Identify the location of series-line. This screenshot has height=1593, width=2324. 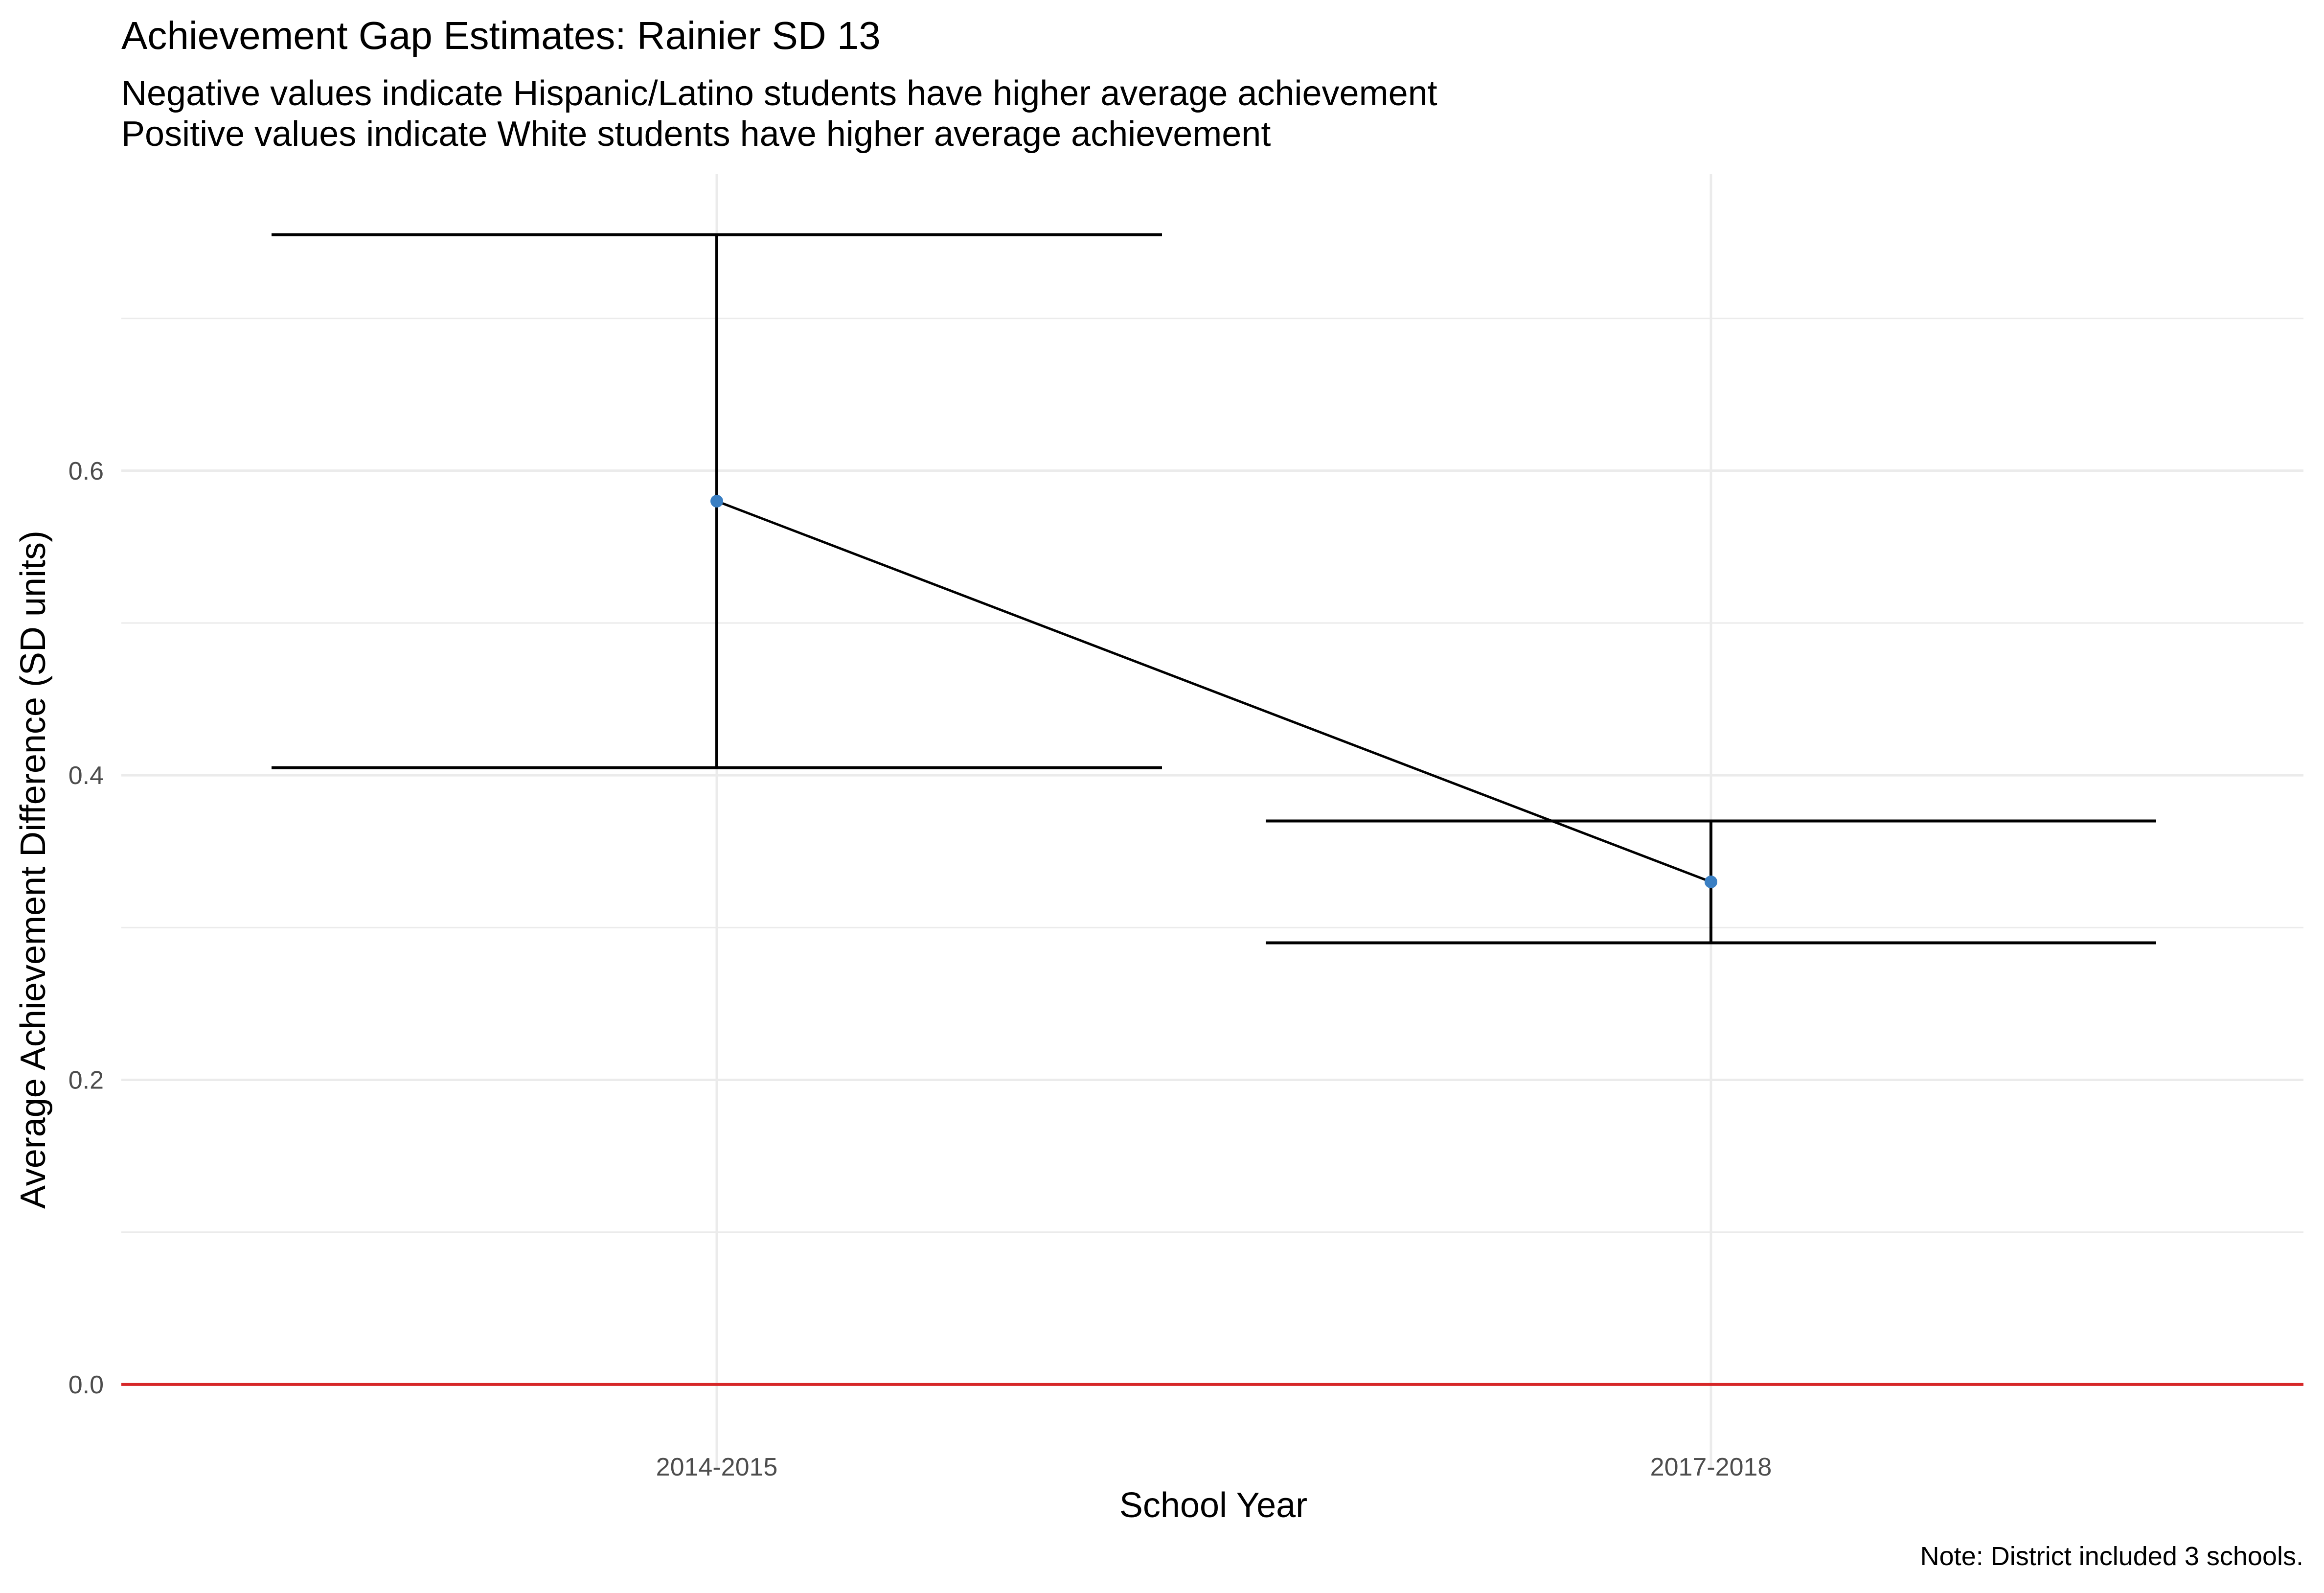
(1213, 691).